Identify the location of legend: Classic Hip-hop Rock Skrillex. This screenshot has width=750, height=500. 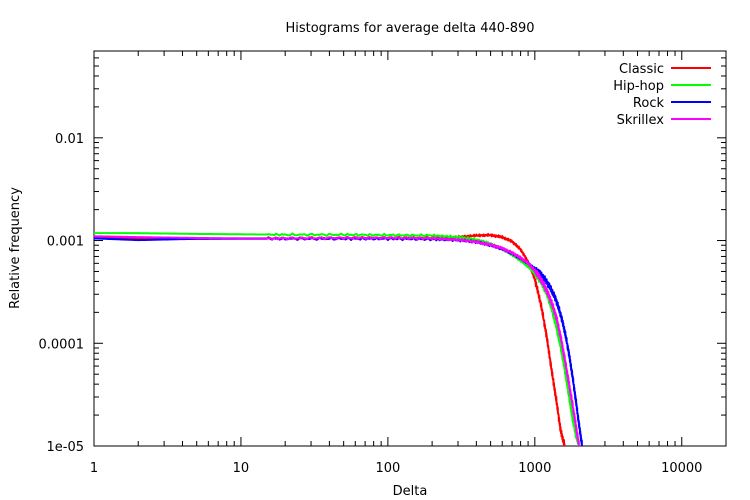
(662, 95).